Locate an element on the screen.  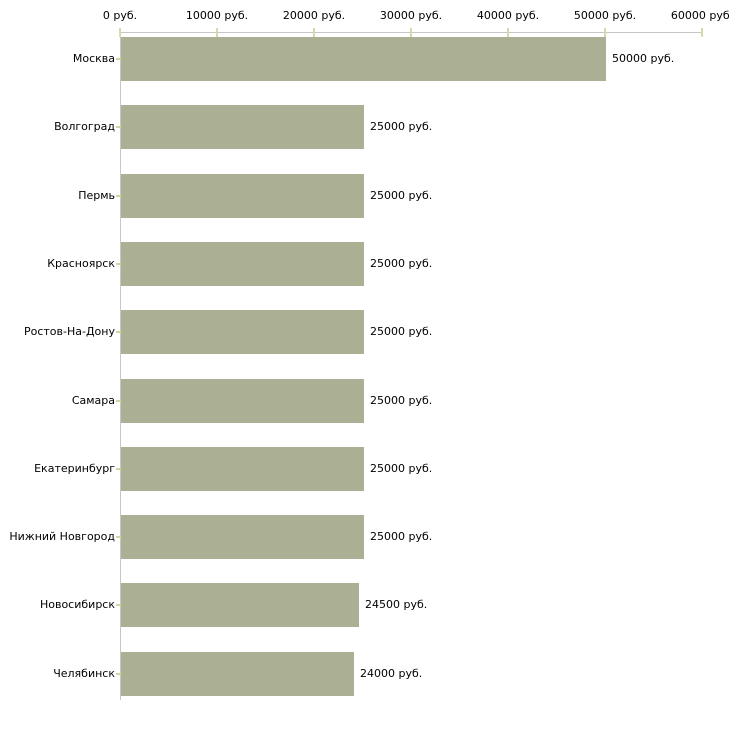
value-label: 24000 руб. is located at coordinates (391, 673).